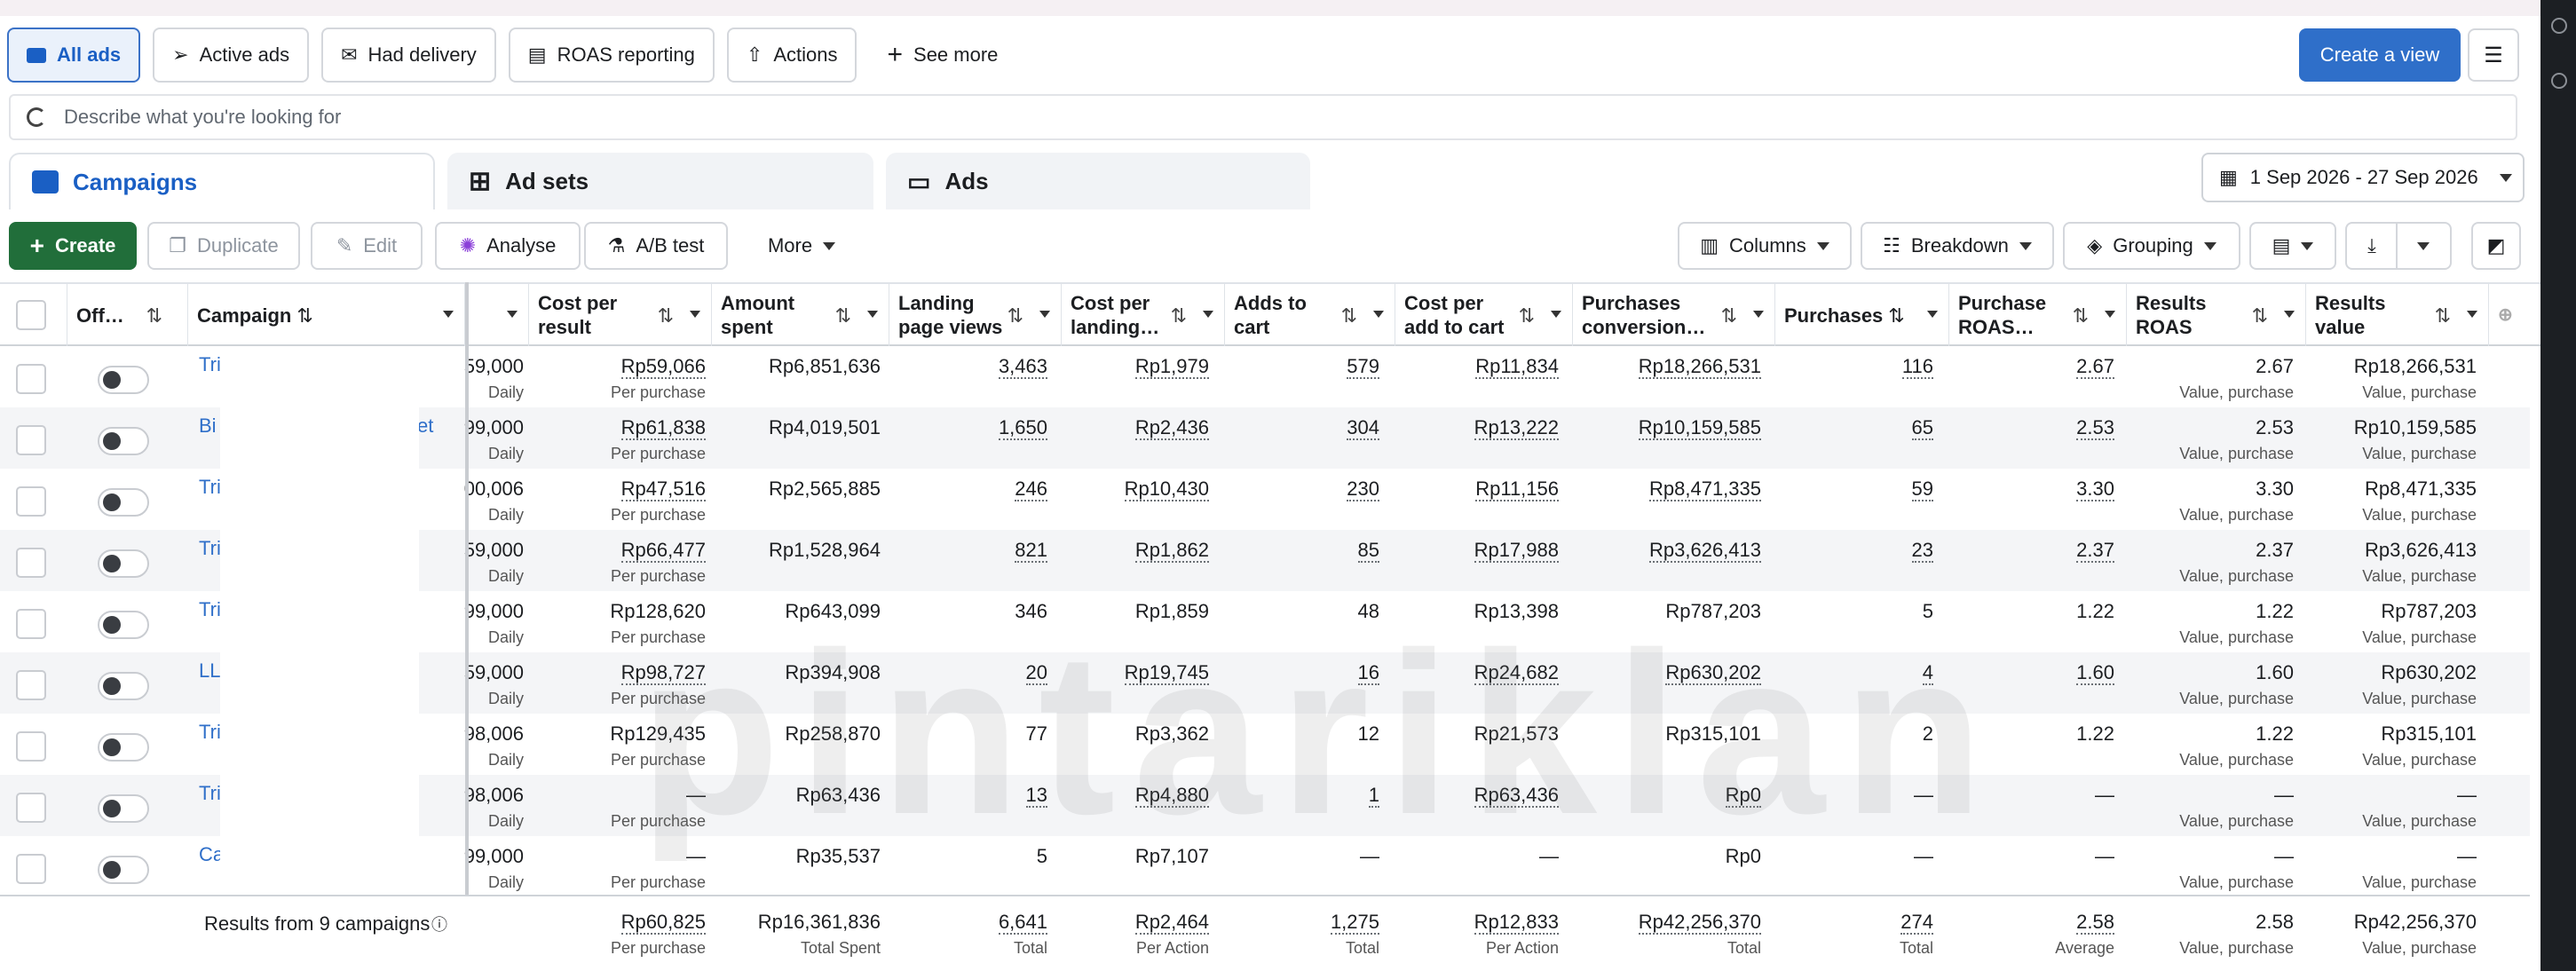 The image size is (2576, 971). Describe the element at coordinates (611, 55) in the screenshot. I see `view-roas-reporting: ▤ ROAS reporting` at that location.